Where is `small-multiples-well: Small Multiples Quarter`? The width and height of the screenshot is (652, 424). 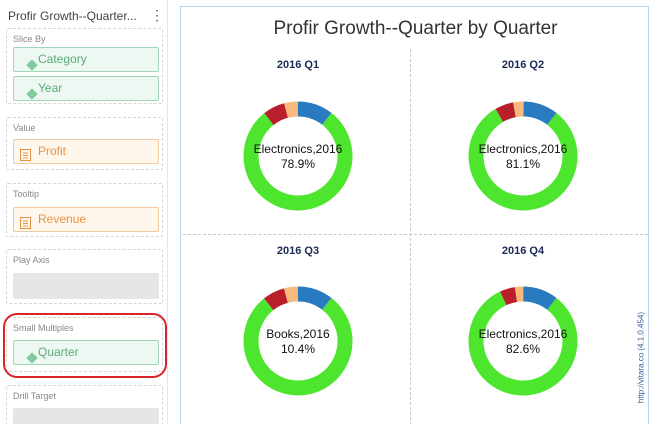 small-multiples-well: Small Multiples Quarter is located at coordinates (84, 344).